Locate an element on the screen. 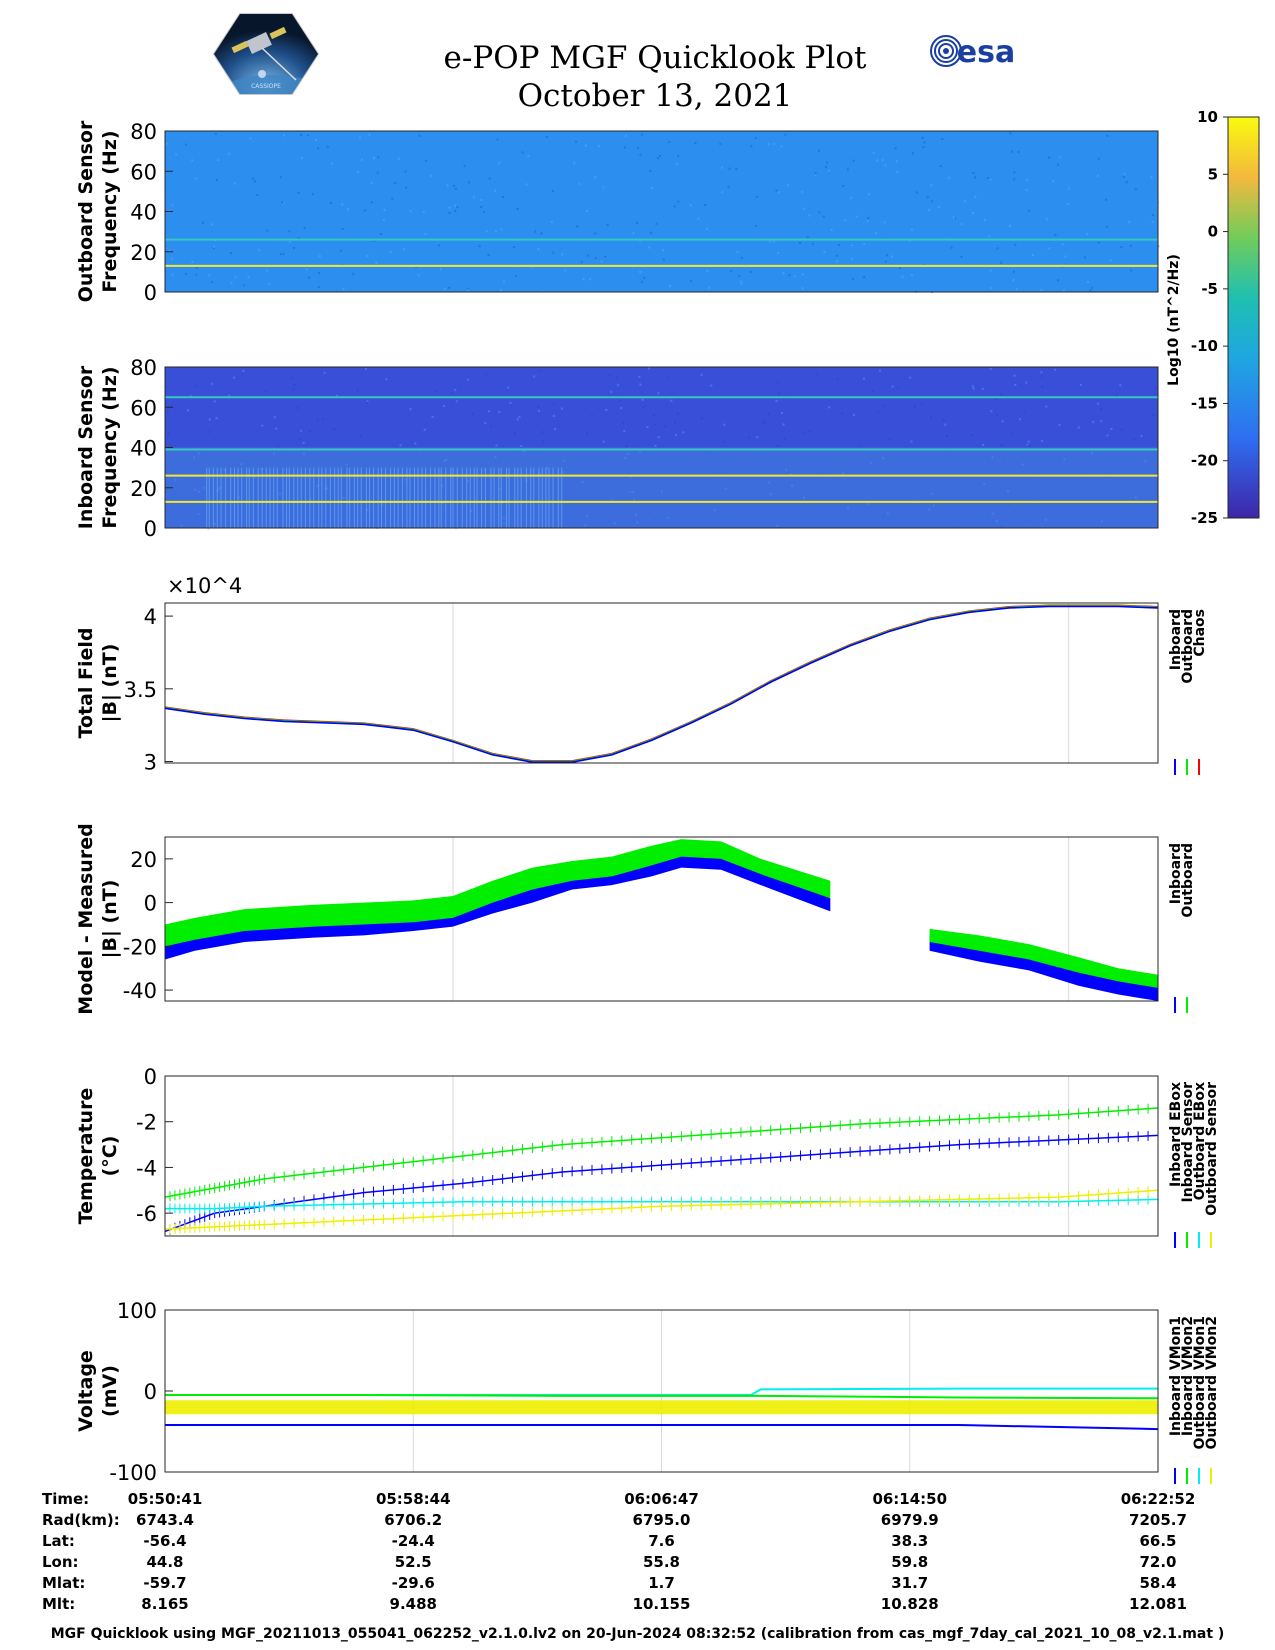 The width and height of the screenshot is (1275, 1650). model-minus-measured-ytick-label: 0 is located at coordinates (150, 904).